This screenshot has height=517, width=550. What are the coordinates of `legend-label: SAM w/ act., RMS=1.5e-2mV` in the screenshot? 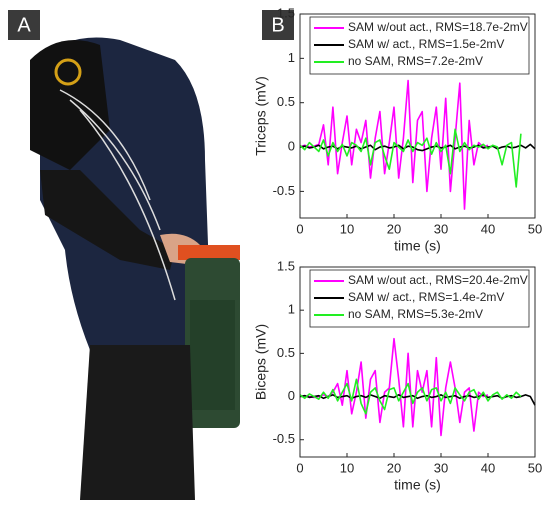 It's located at (426, 44).